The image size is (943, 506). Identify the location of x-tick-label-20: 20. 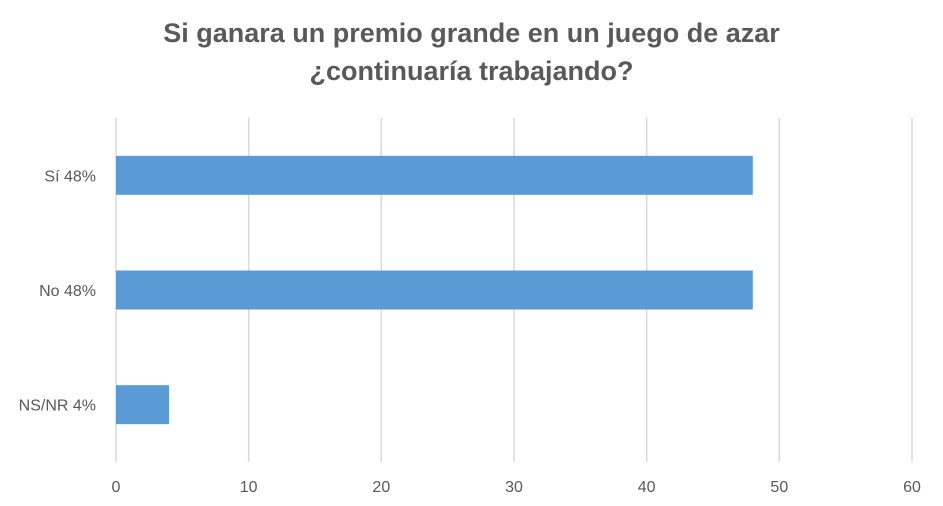
(381, 487).